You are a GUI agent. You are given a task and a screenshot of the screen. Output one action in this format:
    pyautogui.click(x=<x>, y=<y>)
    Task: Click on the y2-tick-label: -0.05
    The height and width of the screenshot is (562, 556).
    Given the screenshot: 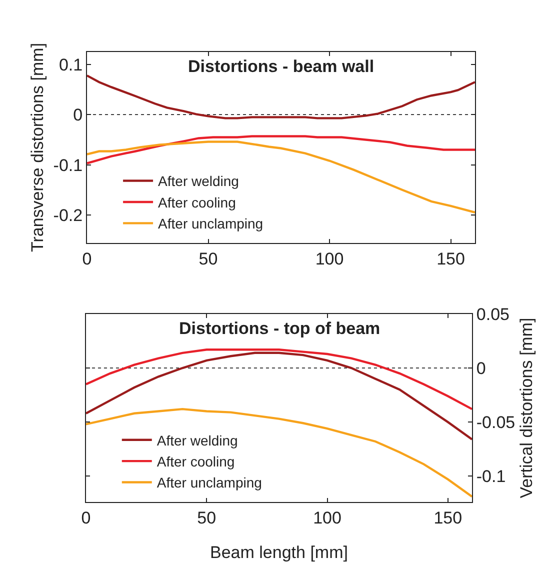 What is the action you would take?
    pyautogui.click(x=496, y=422)
    